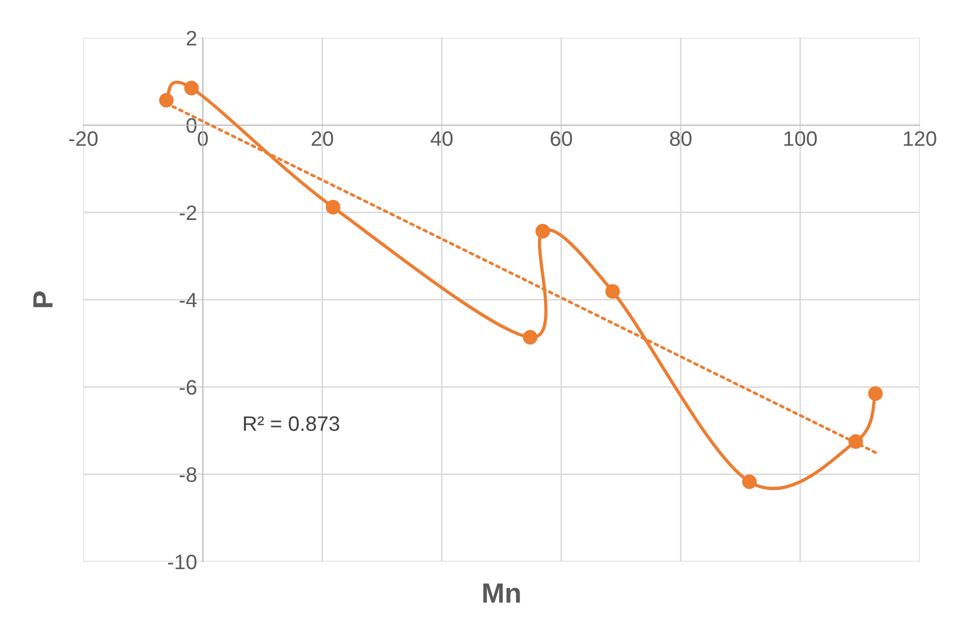 The width and height of the screenshot is (958, 631). Describe the element at coordinates (323, 138) in the screenshot. I see `x-tick-label: 20` at that location.